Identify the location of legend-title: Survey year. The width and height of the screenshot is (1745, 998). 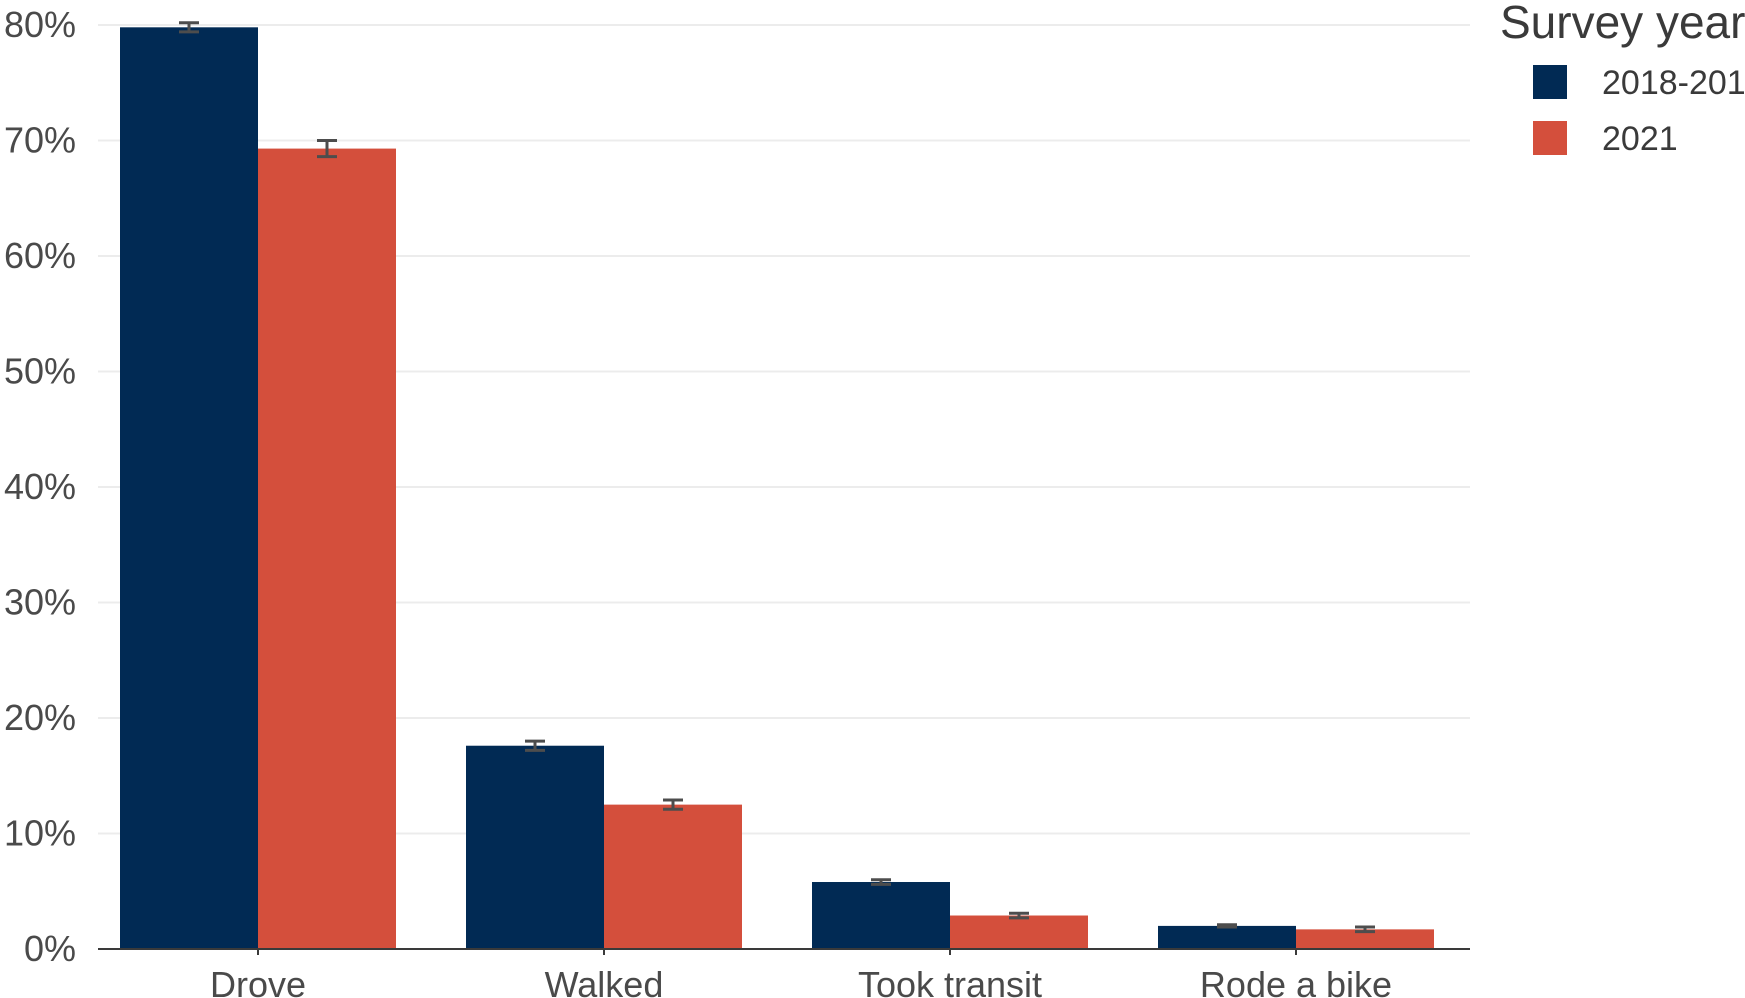
(1622, 24).